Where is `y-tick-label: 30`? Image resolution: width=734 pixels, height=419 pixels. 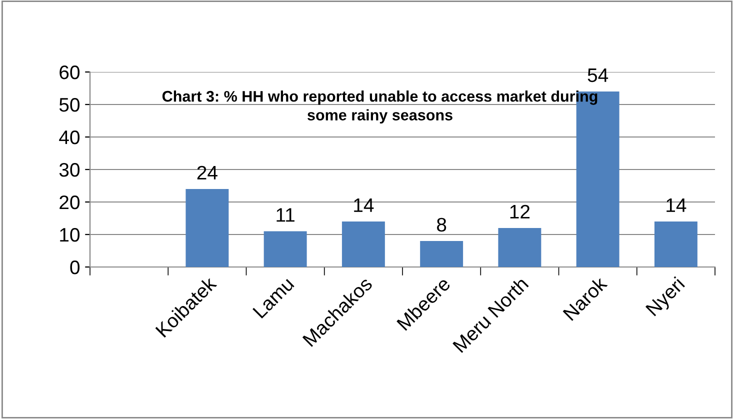 y-tick-label: 30 is located at coordinates (69, 169).